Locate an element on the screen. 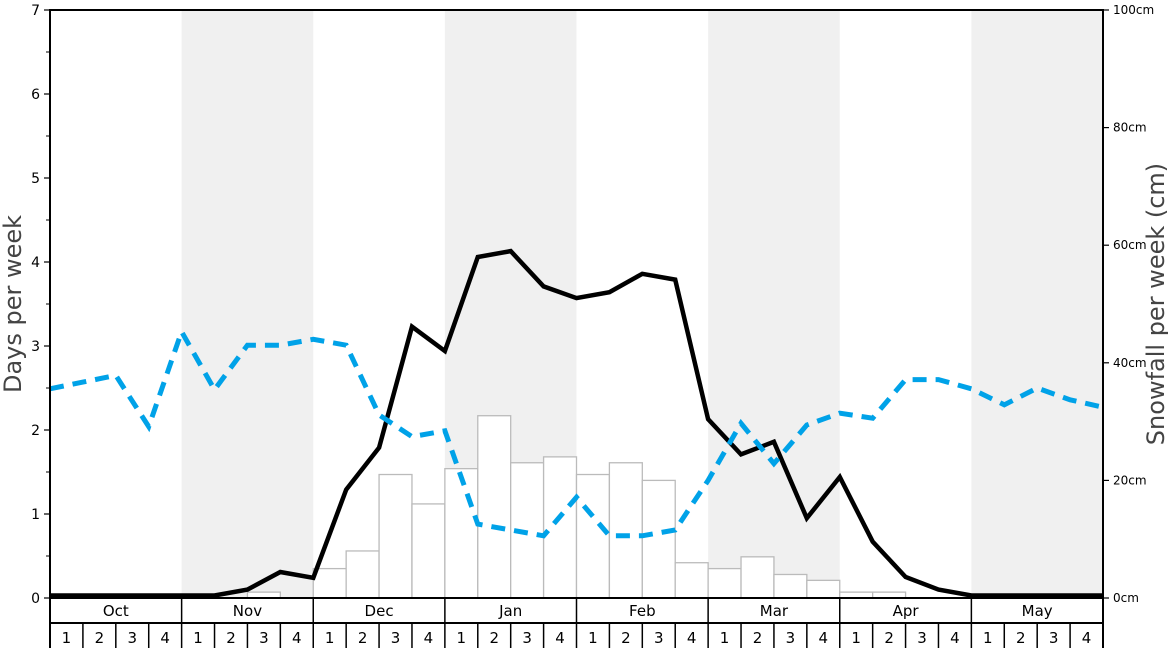 The width and height of the screenshot is (1168, 652). y-tick-label-left: 2 is located at coordinates (35, 431).